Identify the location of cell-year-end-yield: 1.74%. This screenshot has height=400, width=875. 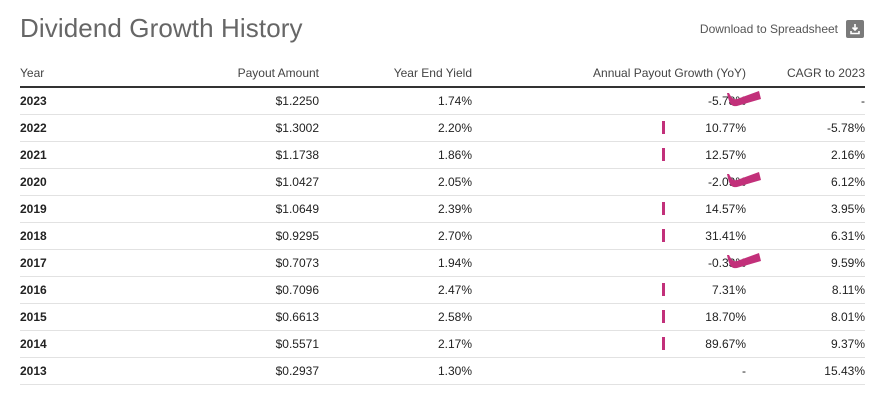
(395, 101).